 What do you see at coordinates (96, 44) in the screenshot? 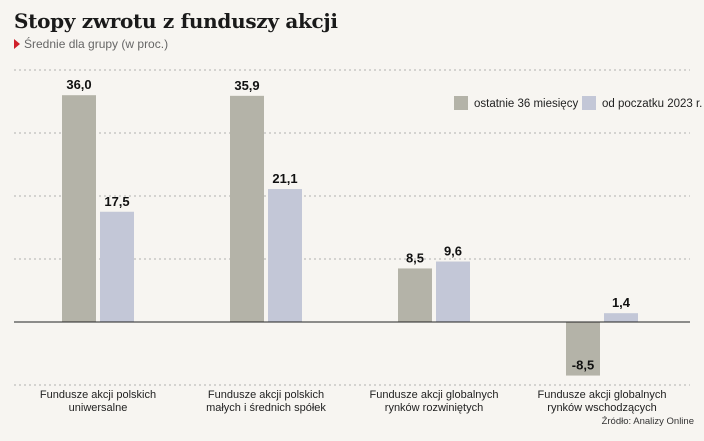
I see `subtitle-text: Średnie dla grupy (w proc.)` at bounding box center [96, 44].